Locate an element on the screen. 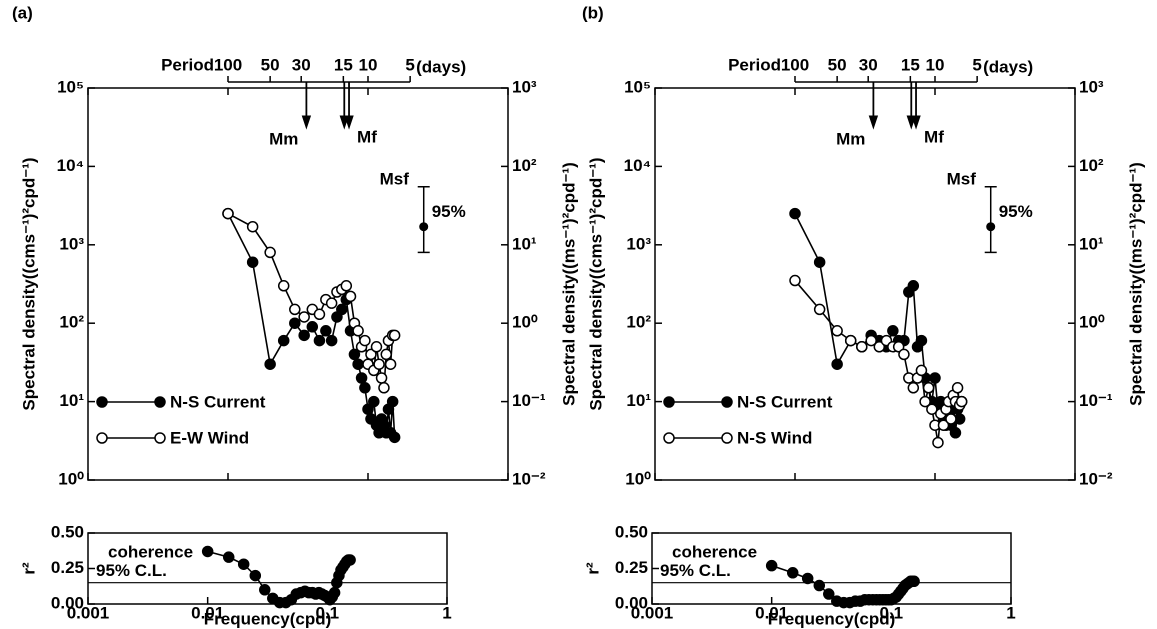 Image resolution: width=1157 pixels, height=629 pixels. y-tick-label: 10³ is located at coordinates (71, 243).